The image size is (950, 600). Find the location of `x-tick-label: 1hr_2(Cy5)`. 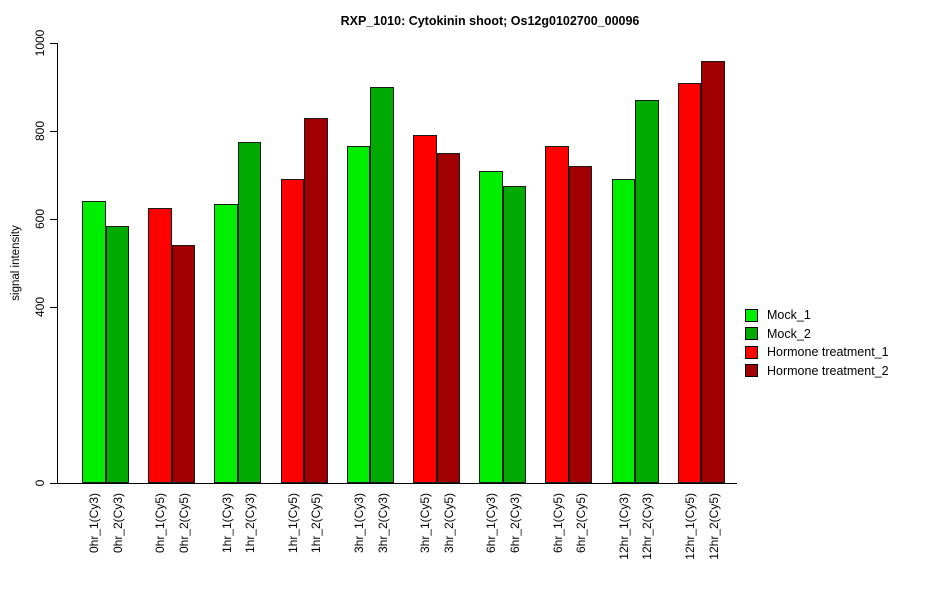

x-tick-label: 1hr_2(Cy5) is located at coordinates (316, 523).